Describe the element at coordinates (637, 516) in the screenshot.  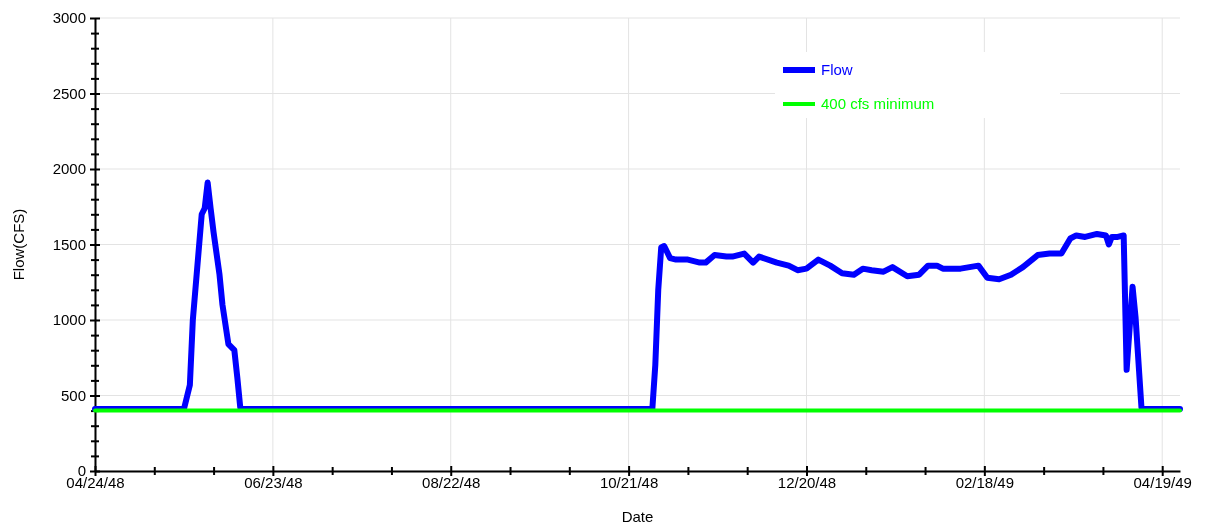
I see `x-axis-title: Date` at that location.